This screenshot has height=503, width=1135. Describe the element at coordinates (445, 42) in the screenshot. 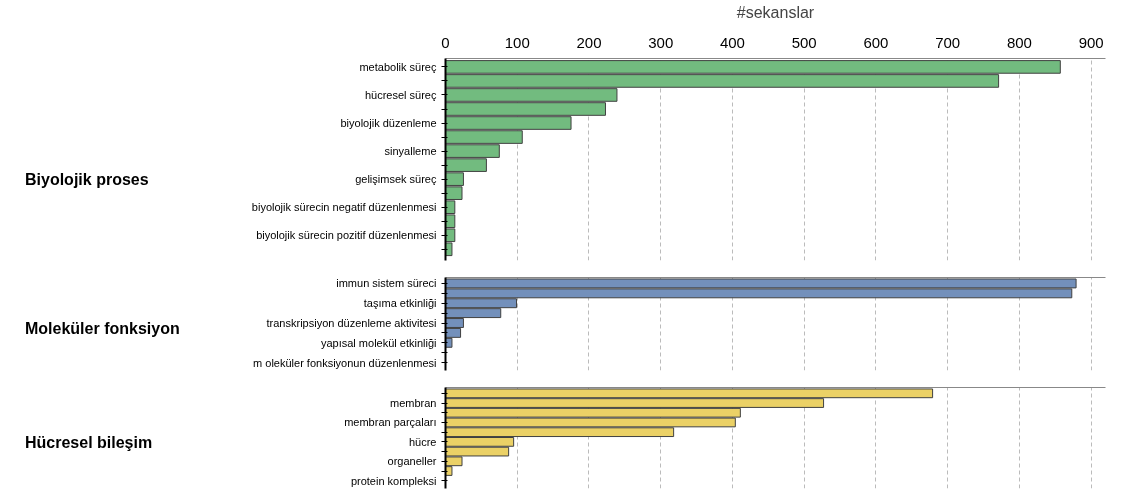

I see `x-tick-label: 0` at that location.